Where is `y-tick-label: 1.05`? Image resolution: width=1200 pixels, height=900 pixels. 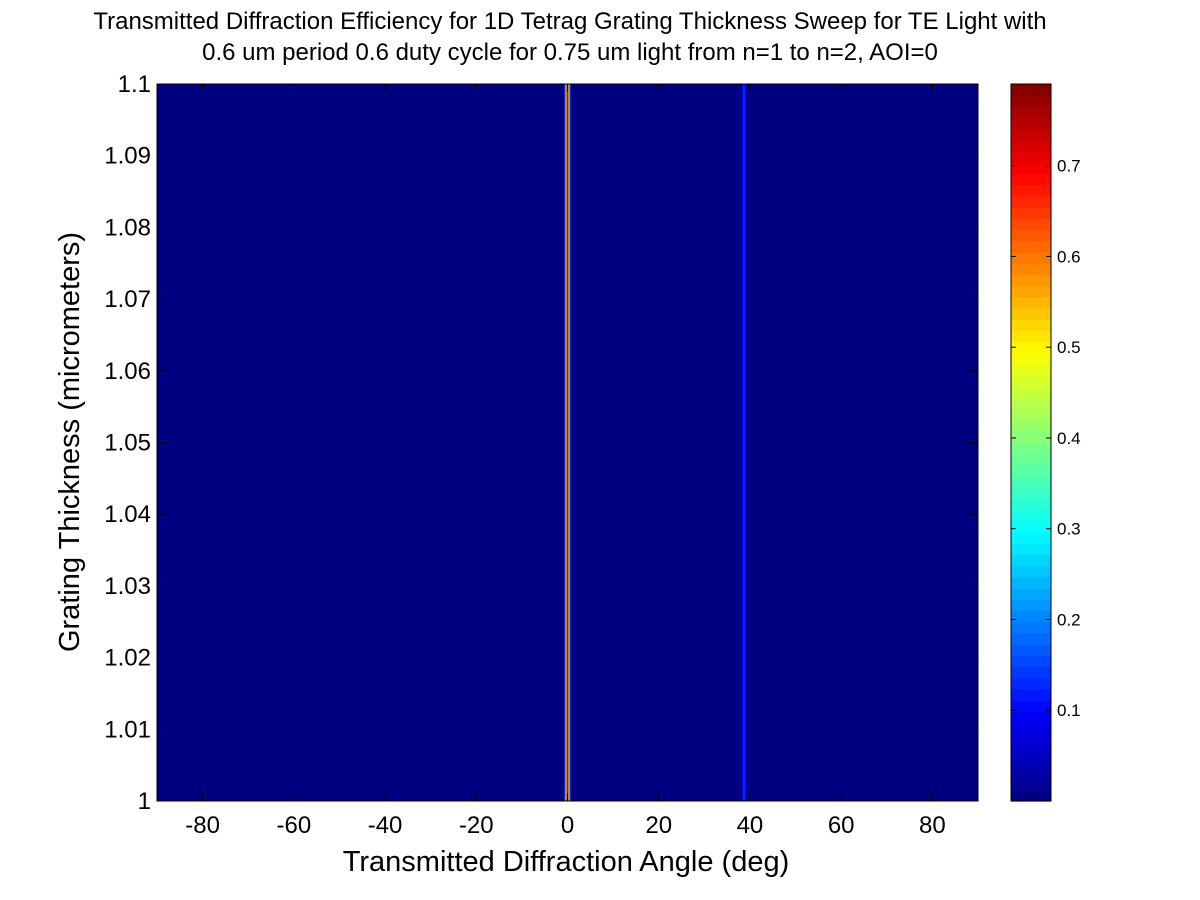
y-tick-label: 1.05 is located at coordinates (127, 443).